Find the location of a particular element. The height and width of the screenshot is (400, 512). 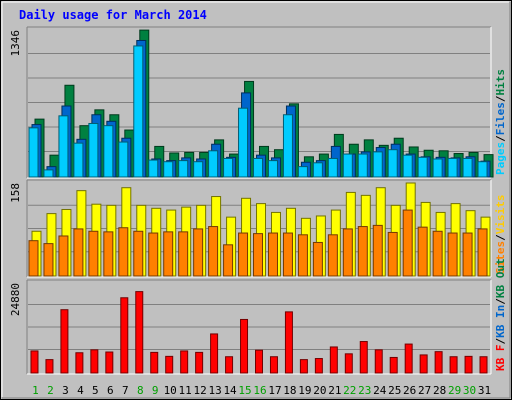

x-axis-label-31: 31 is located at coordinates (484, 390).